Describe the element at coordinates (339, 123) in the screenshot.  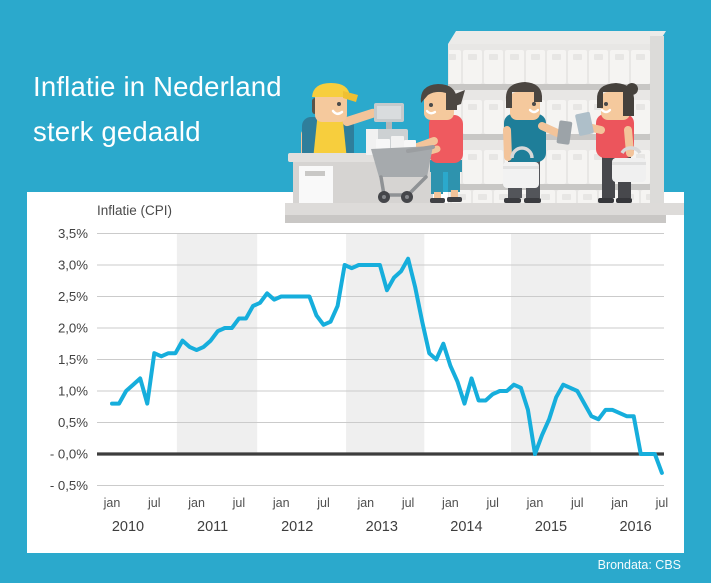
I see `cashier` at that location.